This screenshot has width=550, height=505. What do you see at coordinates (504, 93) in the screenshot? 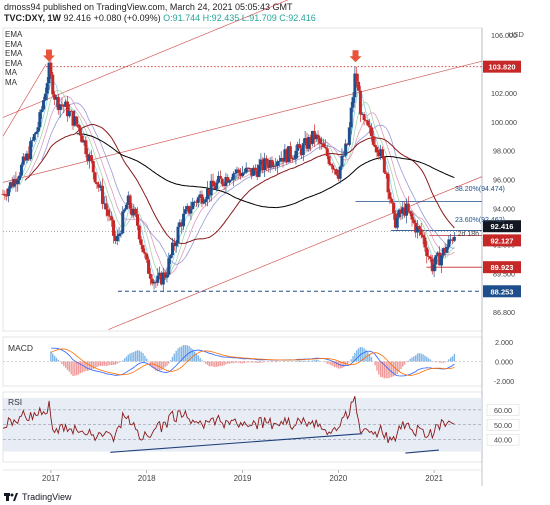
I see `price-tick: 102.000` at bounding box center [504, 93].